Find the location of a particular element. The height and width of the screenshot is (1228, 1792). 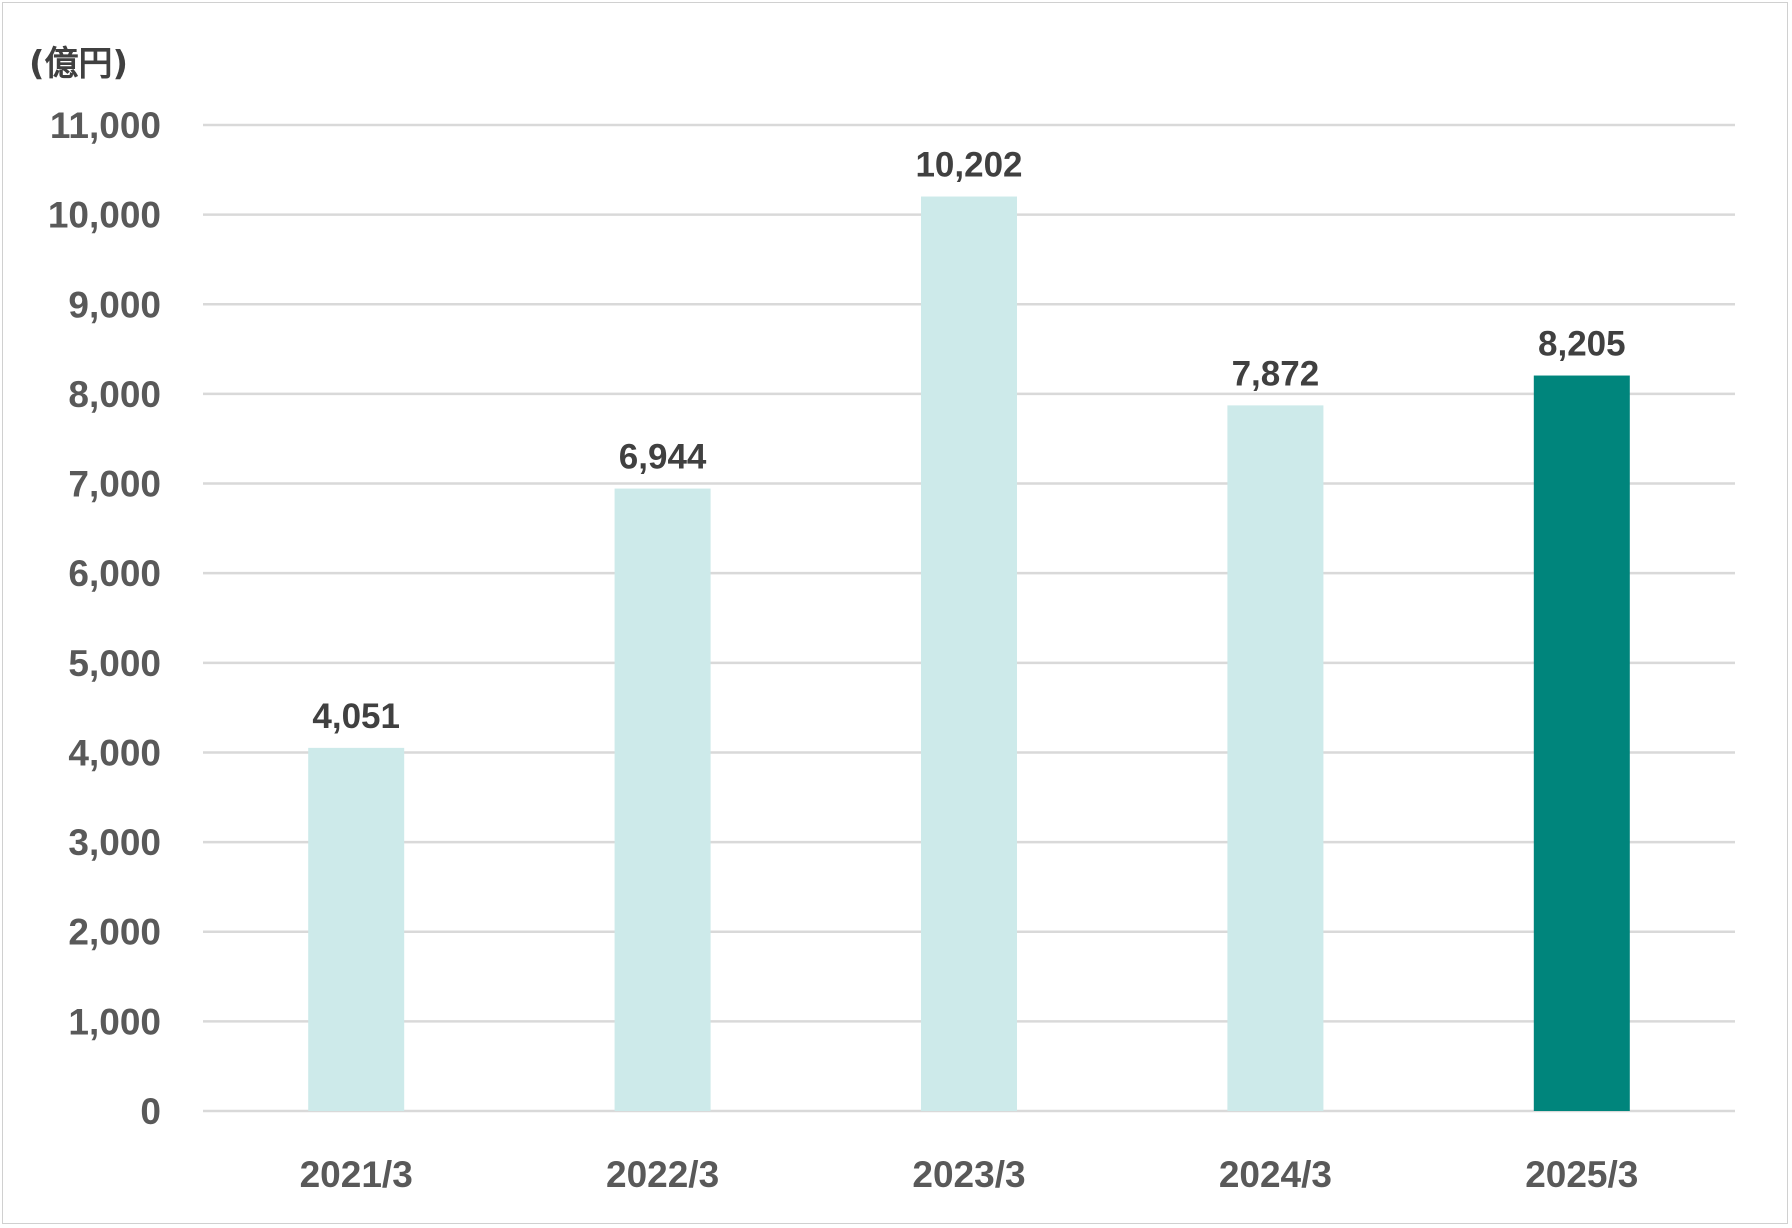

data-label: 6,944 is located at coordinates (663, 457).